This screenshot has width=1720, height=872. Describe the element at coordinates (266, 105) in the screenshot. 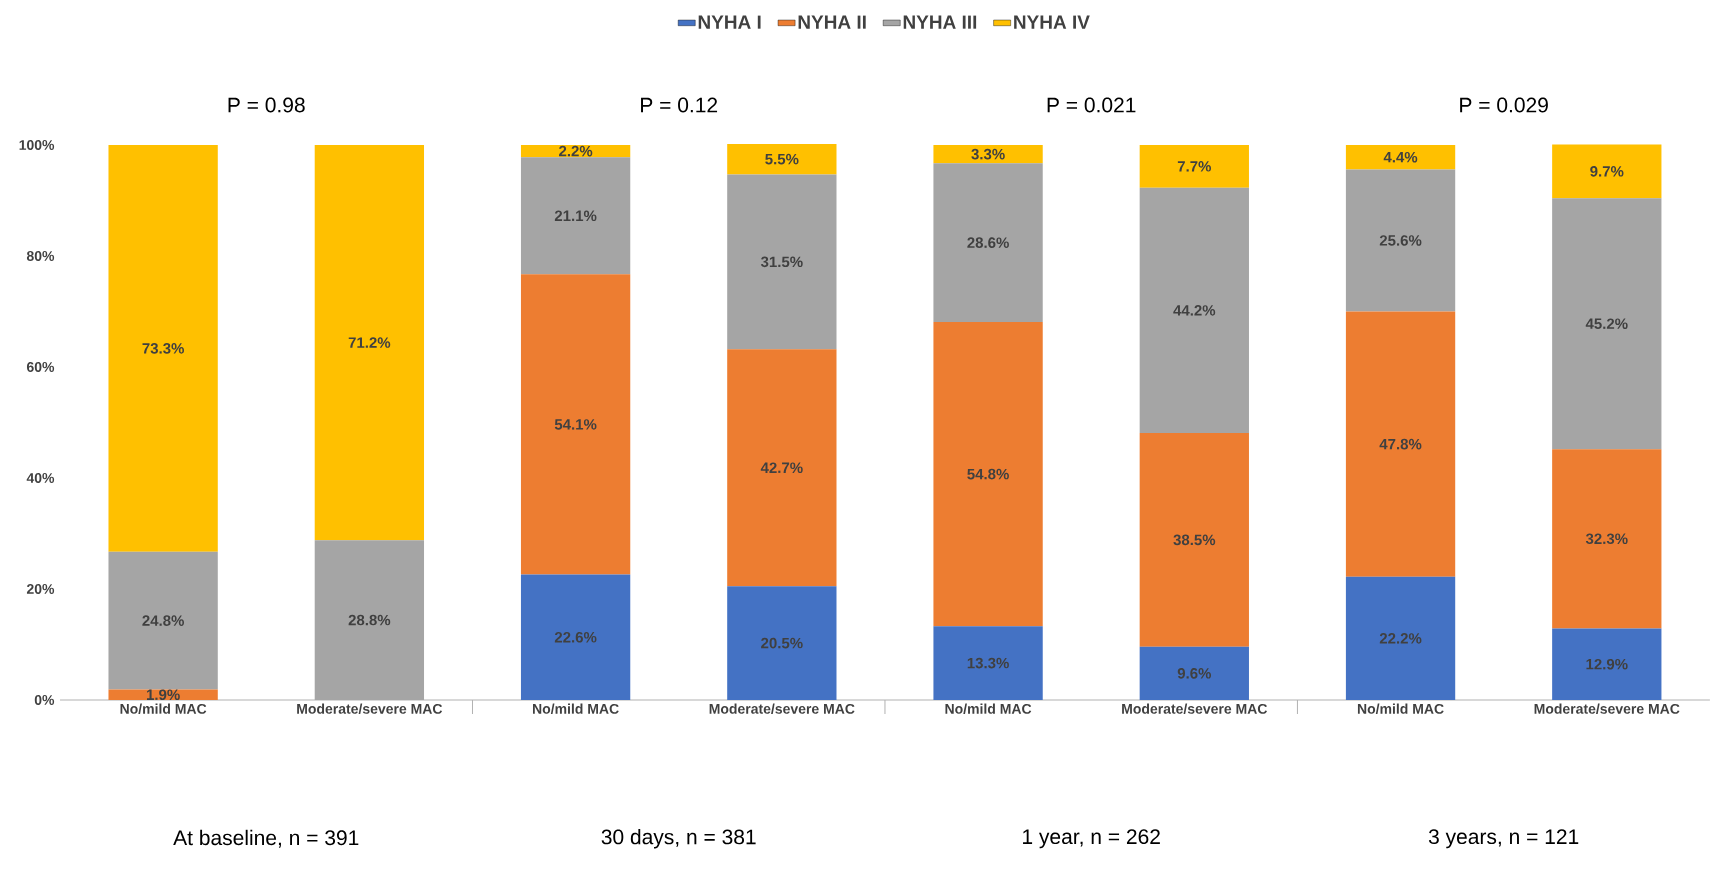

I see `text: P = 0.98` at that location.